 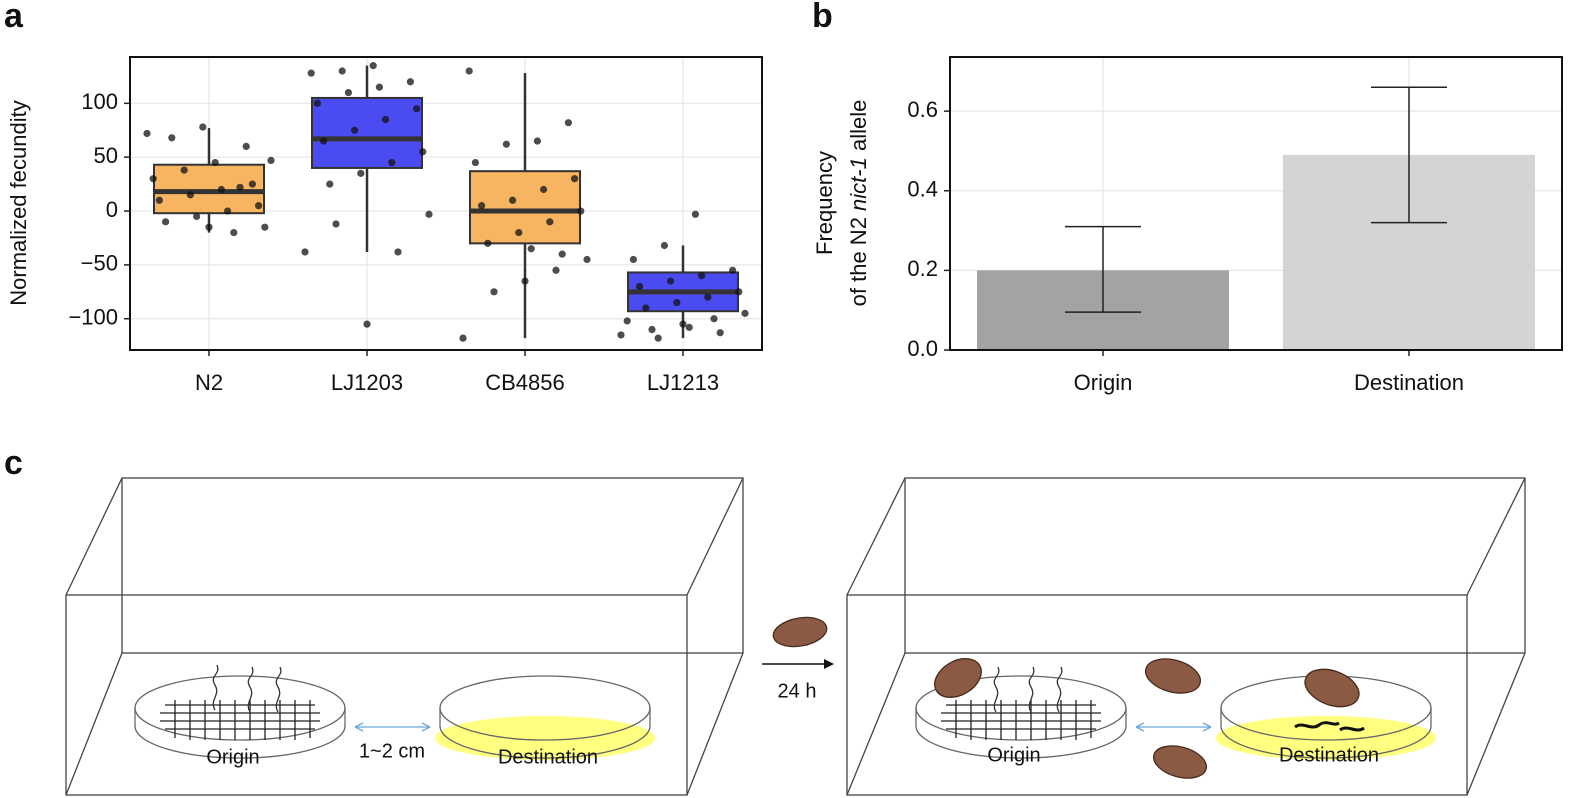 What do you see at coordinates (93, 317) in the screenshot?
I see `y-tick-label: −100` at bounding box center [93, 317].